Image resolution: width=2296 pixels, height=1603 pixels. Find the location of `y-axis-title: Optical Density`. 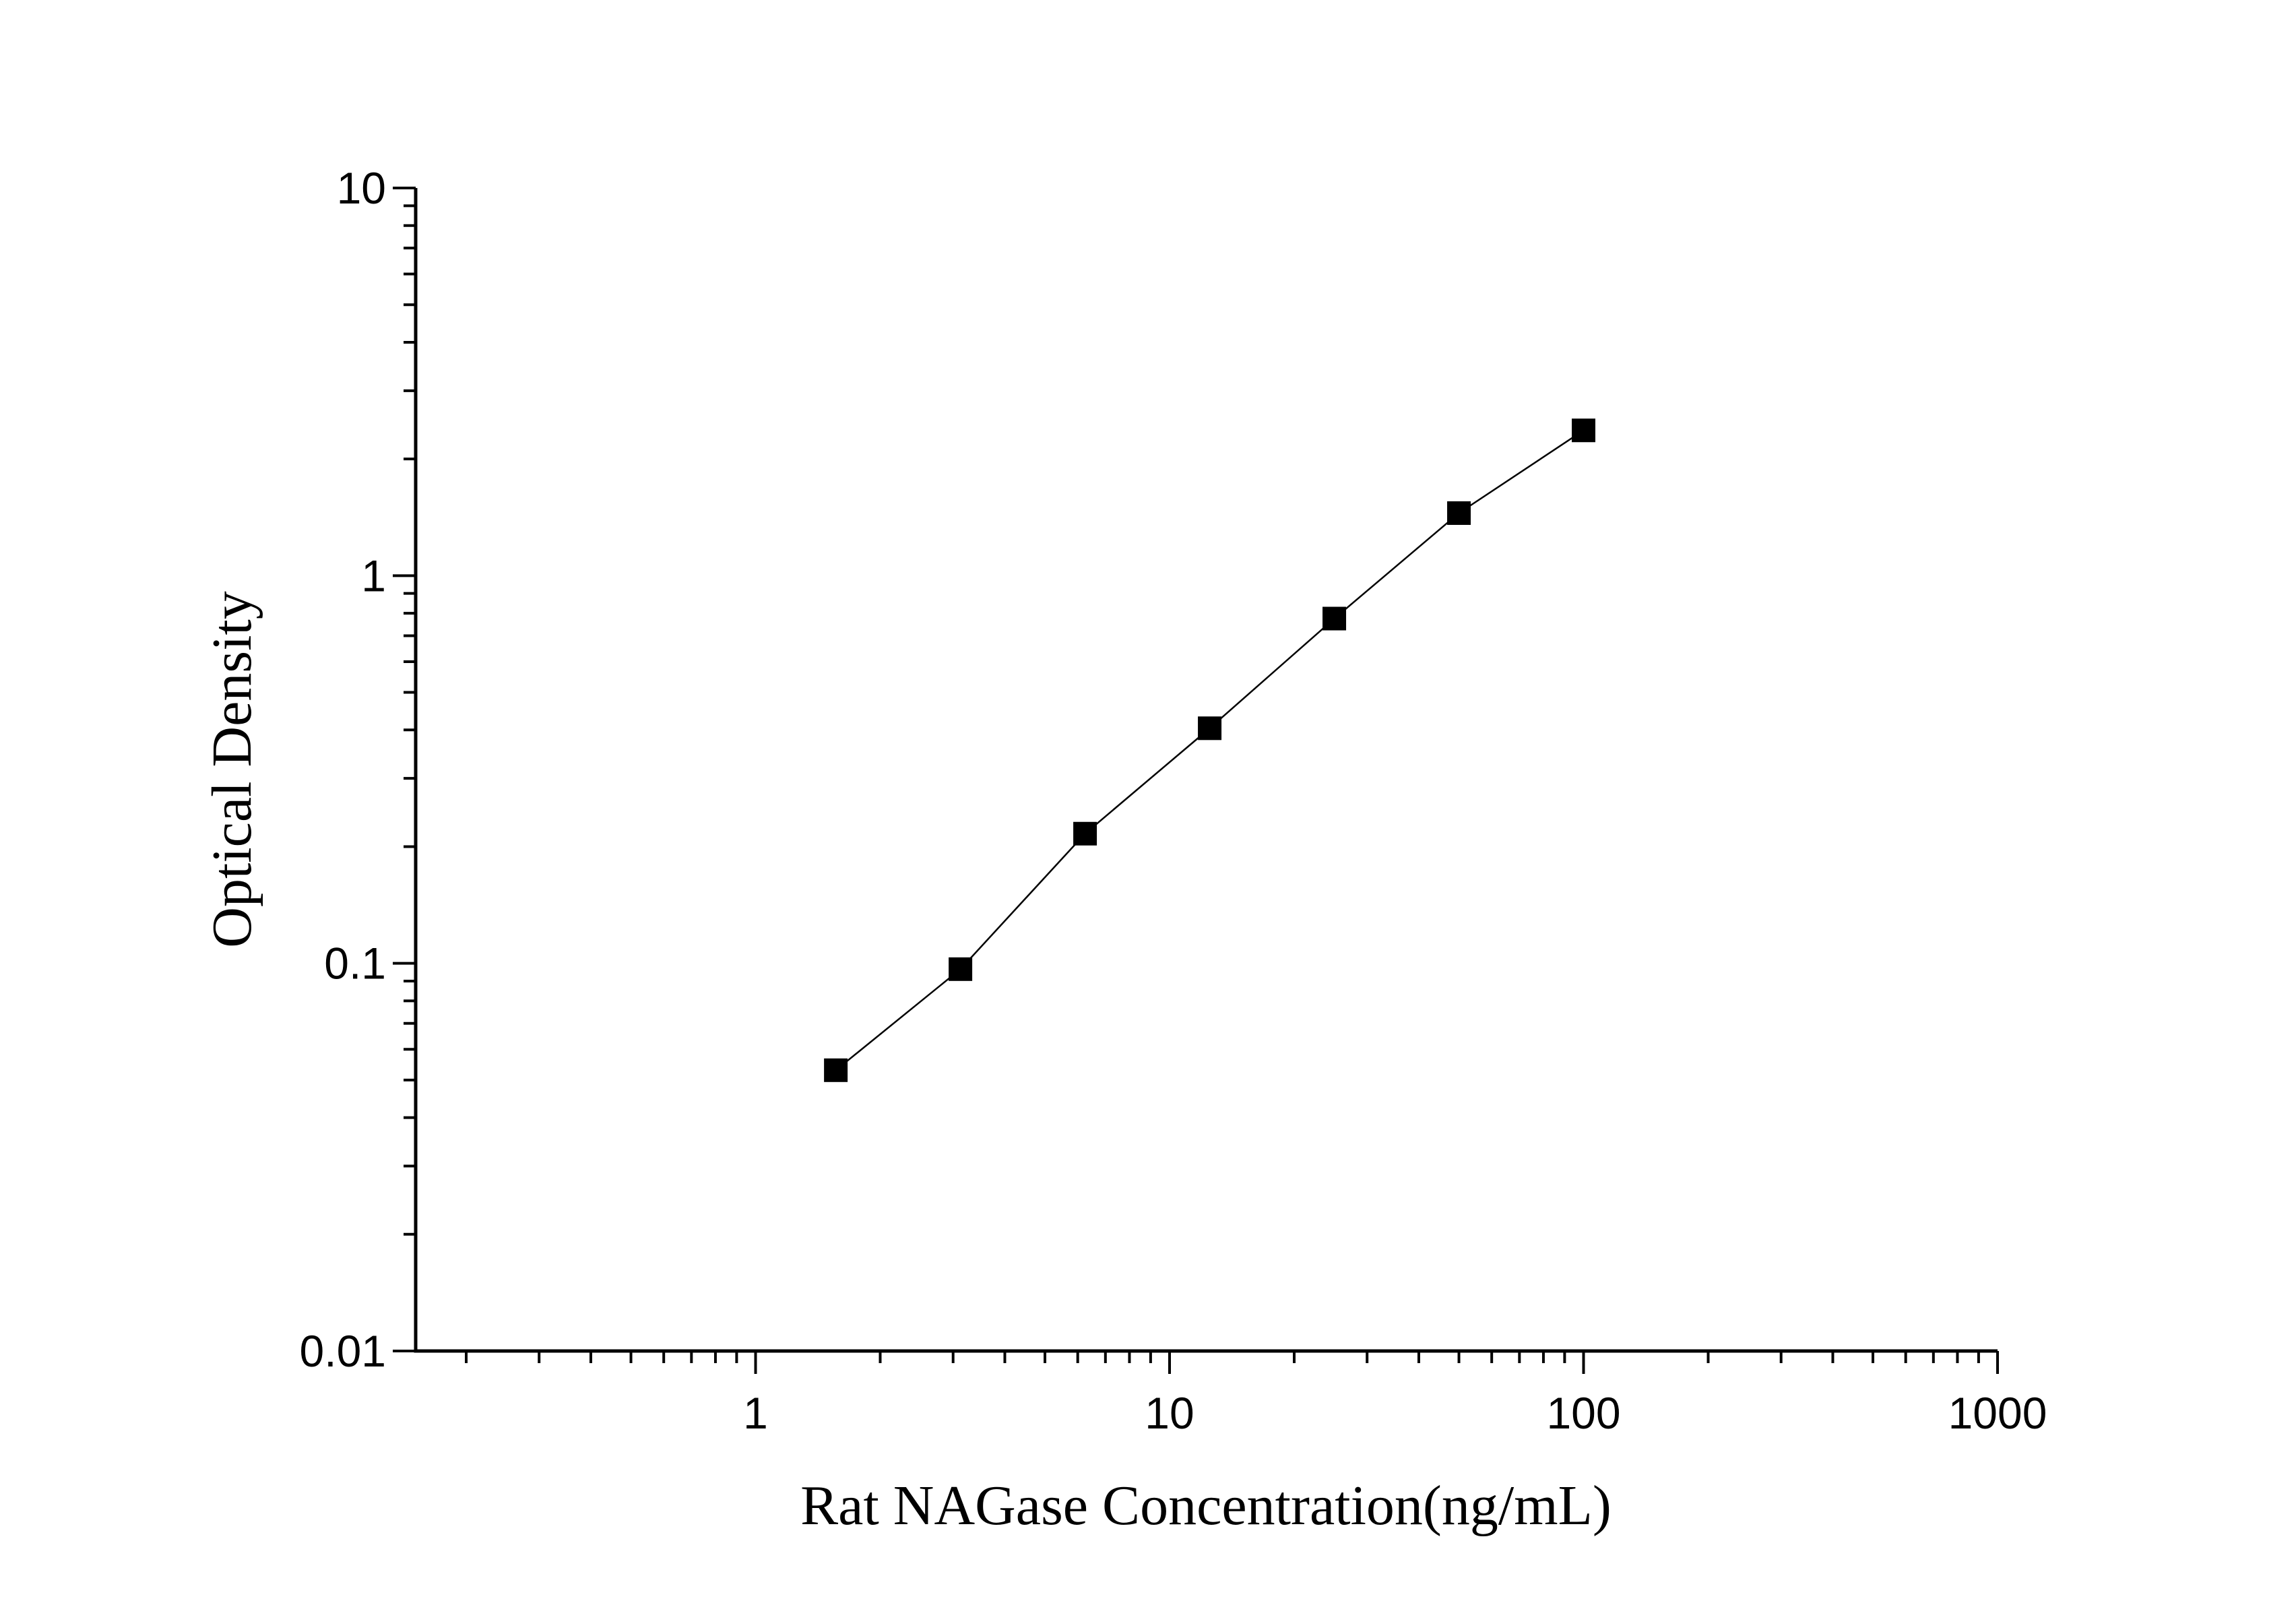

y-axis-title: Optical Density is located at coordinates (232, 769).